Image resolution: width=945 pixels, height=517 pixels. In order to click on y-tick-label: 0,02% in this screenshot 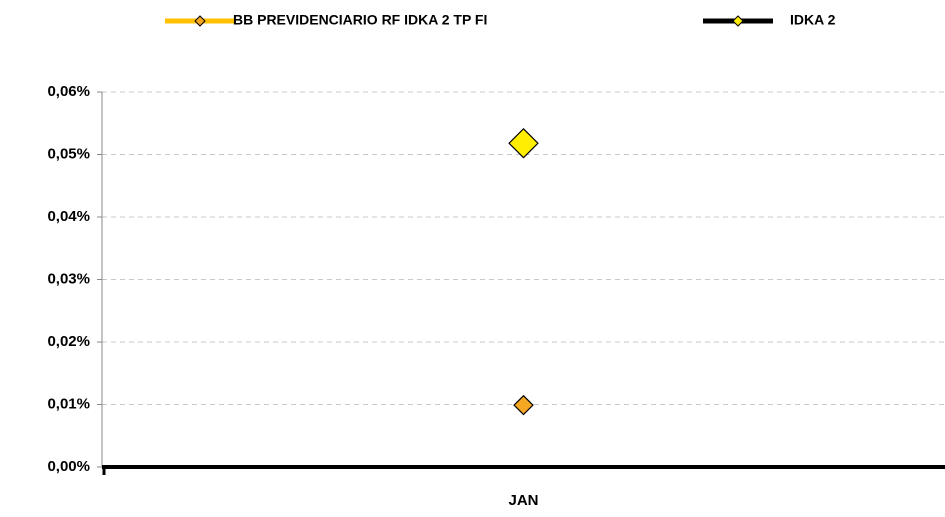, I will do `click(68, 341)`.